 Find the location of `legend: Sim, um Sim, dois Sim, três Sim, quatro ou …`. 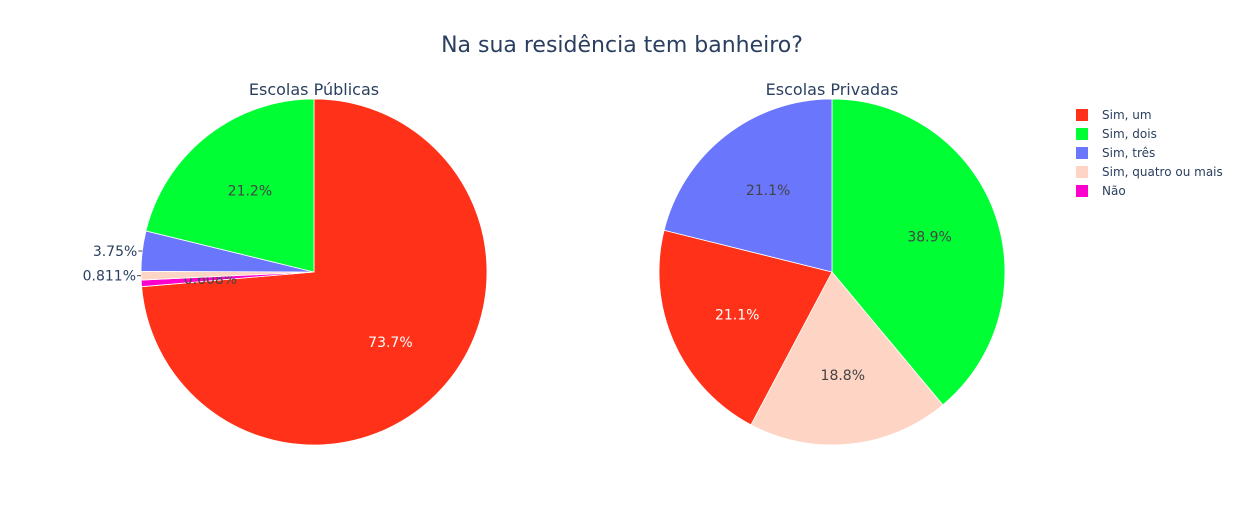

legend: Sim, um Sim, dois Sim, três Sim, quatro ou … is located at coordinates (1149, 153).